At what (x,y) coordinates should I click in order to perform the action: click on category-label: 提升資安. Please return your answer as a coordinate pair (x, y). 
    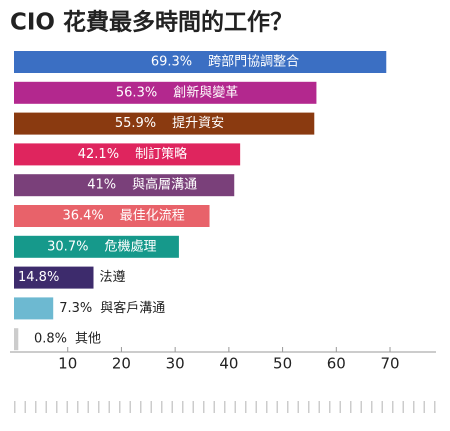
    Looking at the image, I should click on (198, 123).